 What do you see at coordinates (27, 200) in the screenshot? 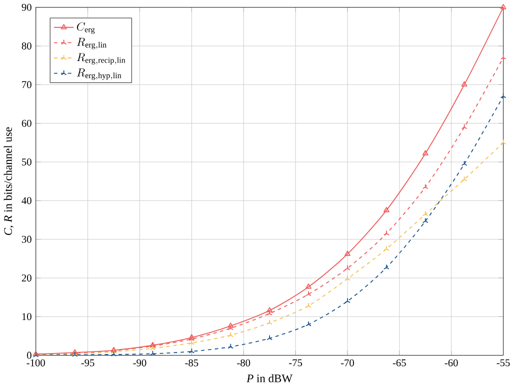
I see `y-tick-label: 40` at bounding box center [27, 200].